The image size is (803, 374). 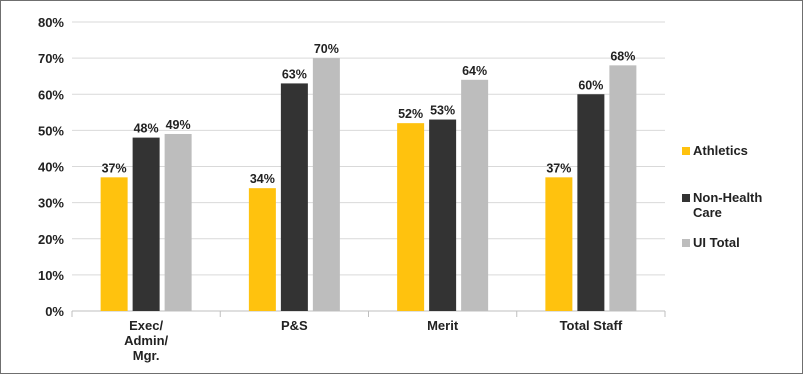 What do you see at coordinates (262, 179) in the screenshot?
I see `data-label: 34%` at bounding box center [262, 179].